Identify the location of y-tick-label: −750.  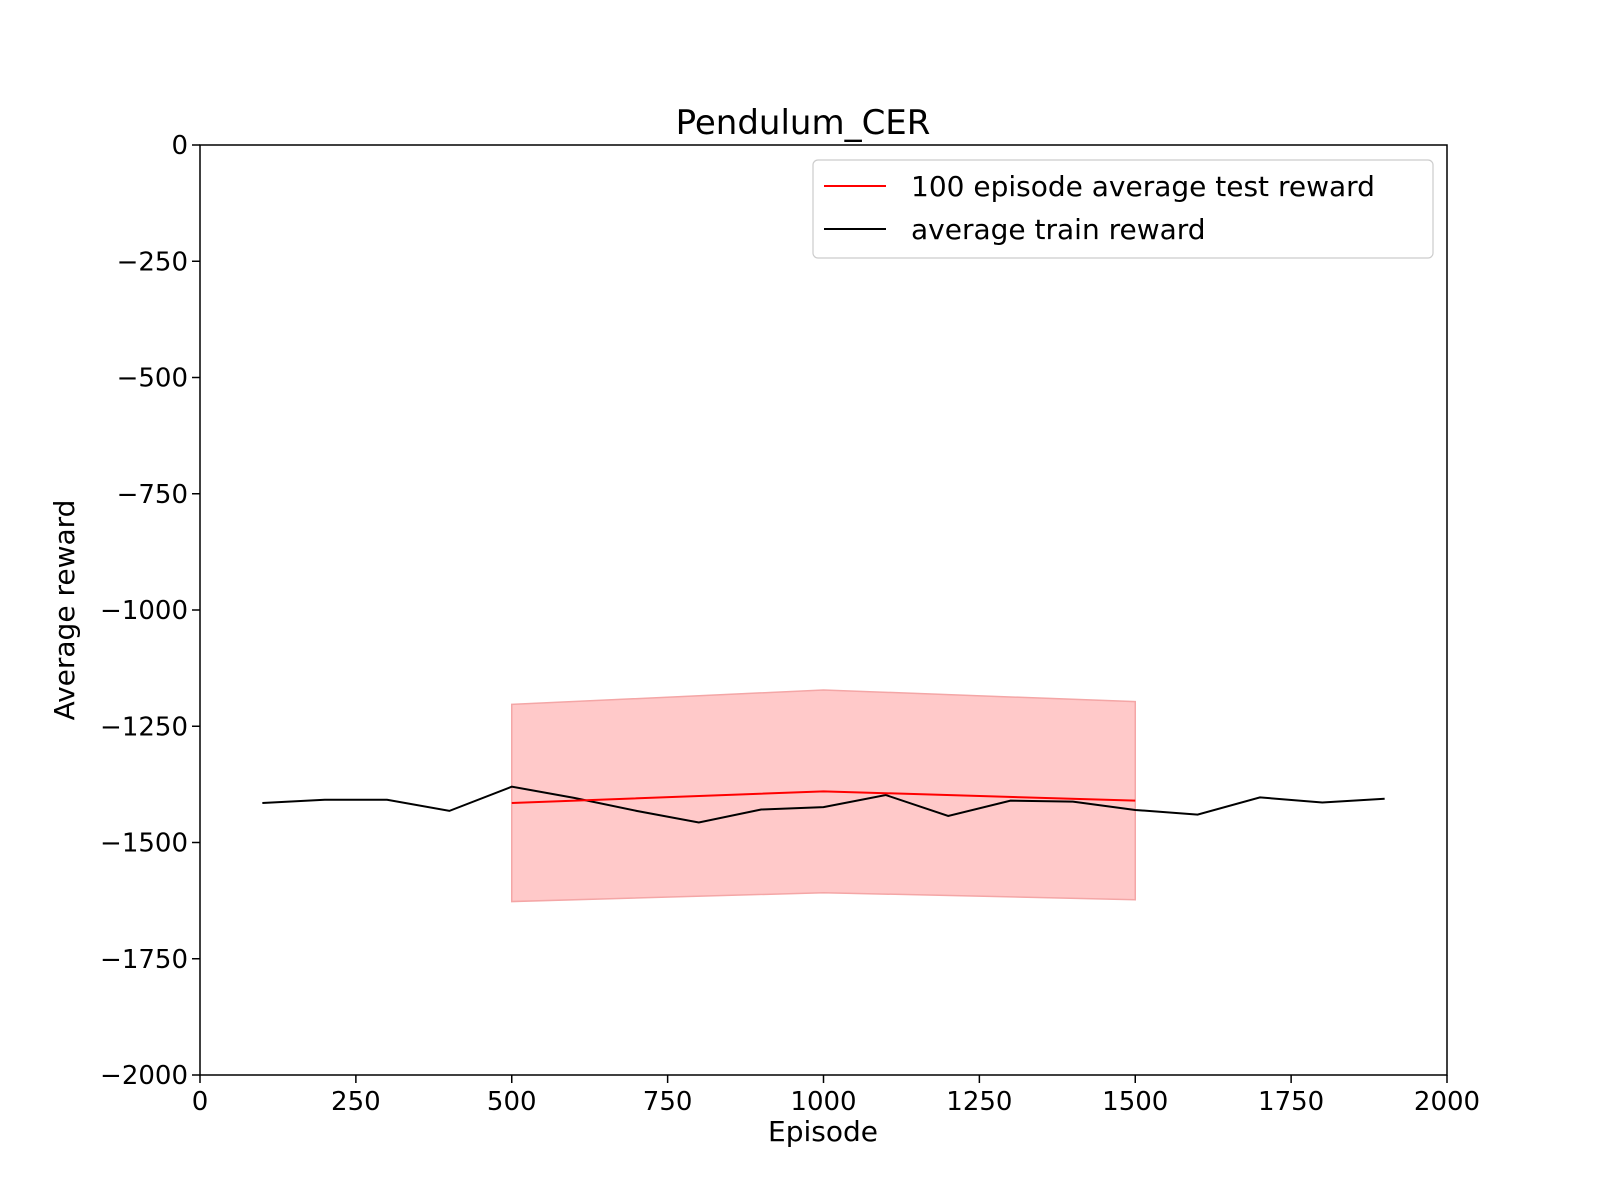
(152, 495).